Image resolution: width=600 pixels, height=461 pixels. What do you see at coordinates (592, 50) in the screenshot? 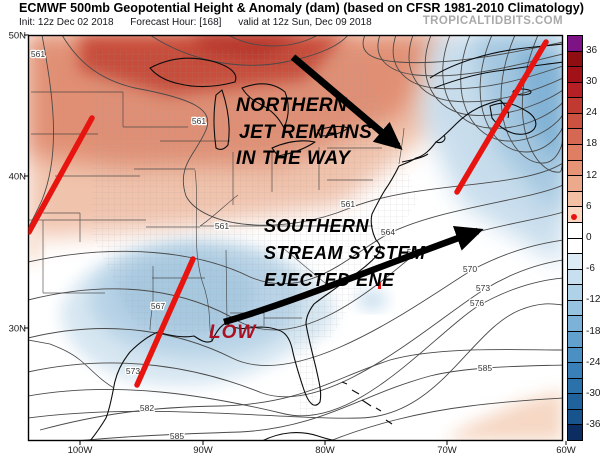
I see `colorbar-tick-label: 36` at bounding box center [592, 50].